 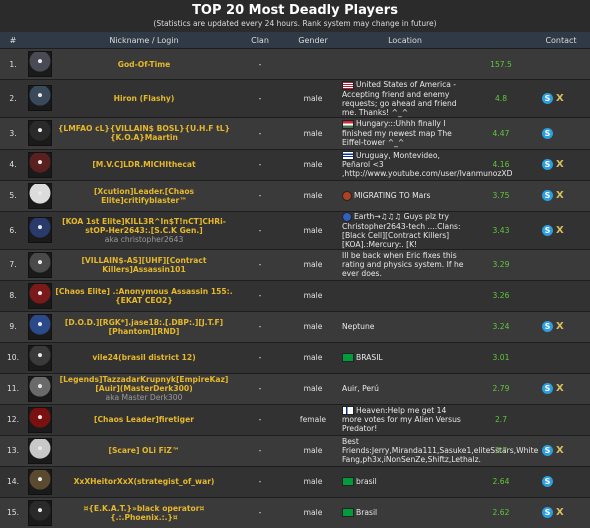 I want to click on rank-cell: 13., so click(x=13, y=450).